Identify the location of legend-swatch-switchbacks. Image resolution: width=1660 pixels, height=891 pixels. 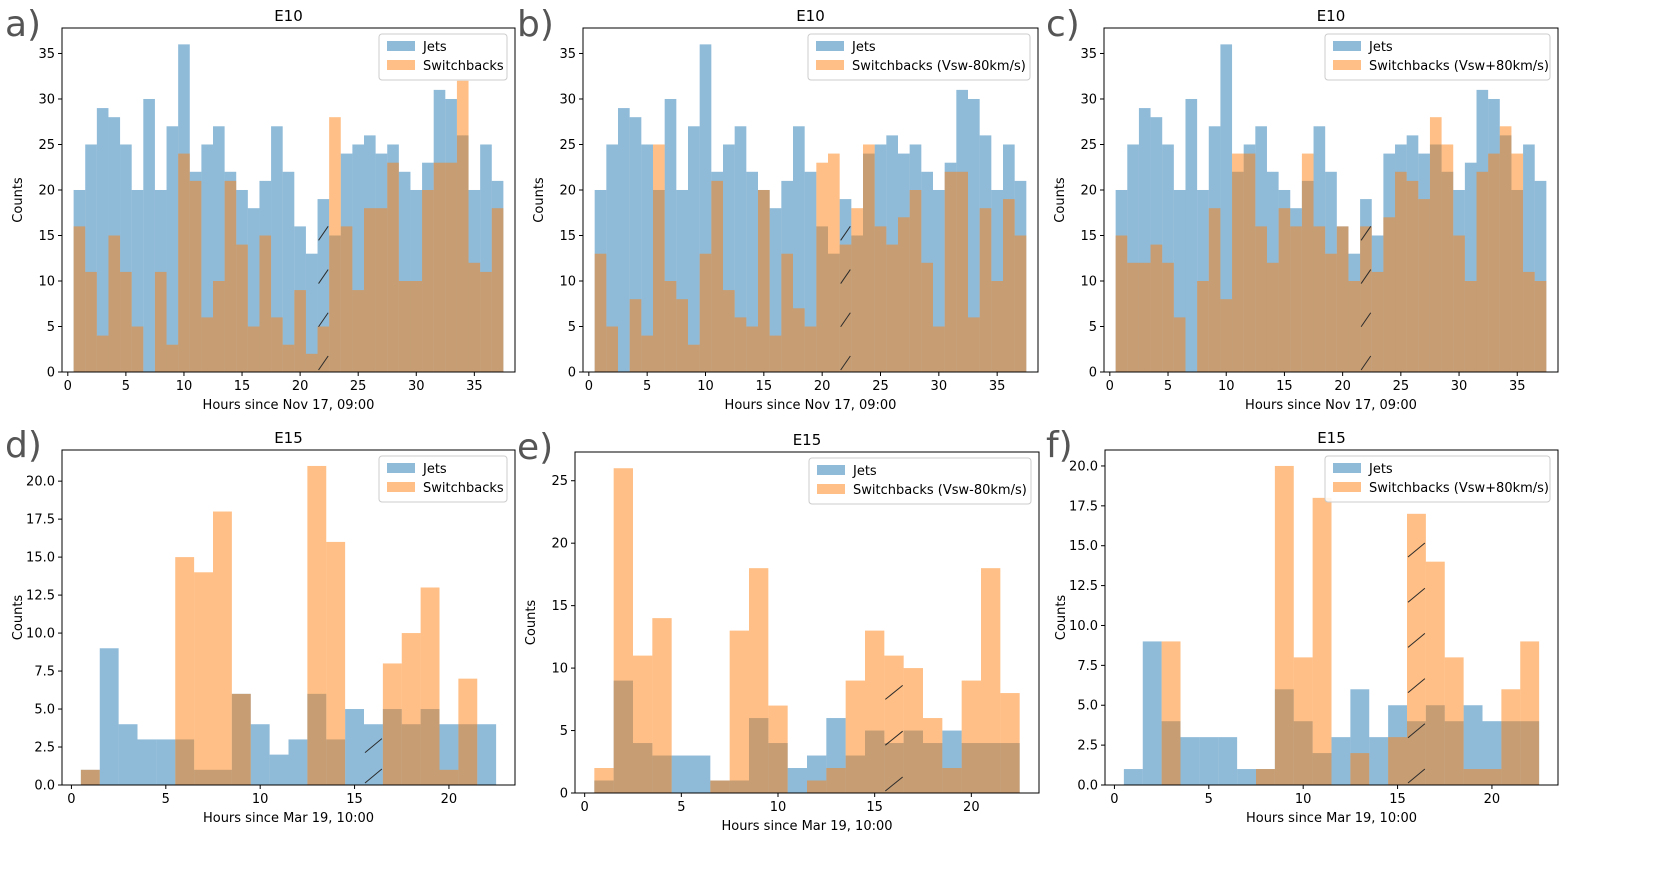
(401, 487).